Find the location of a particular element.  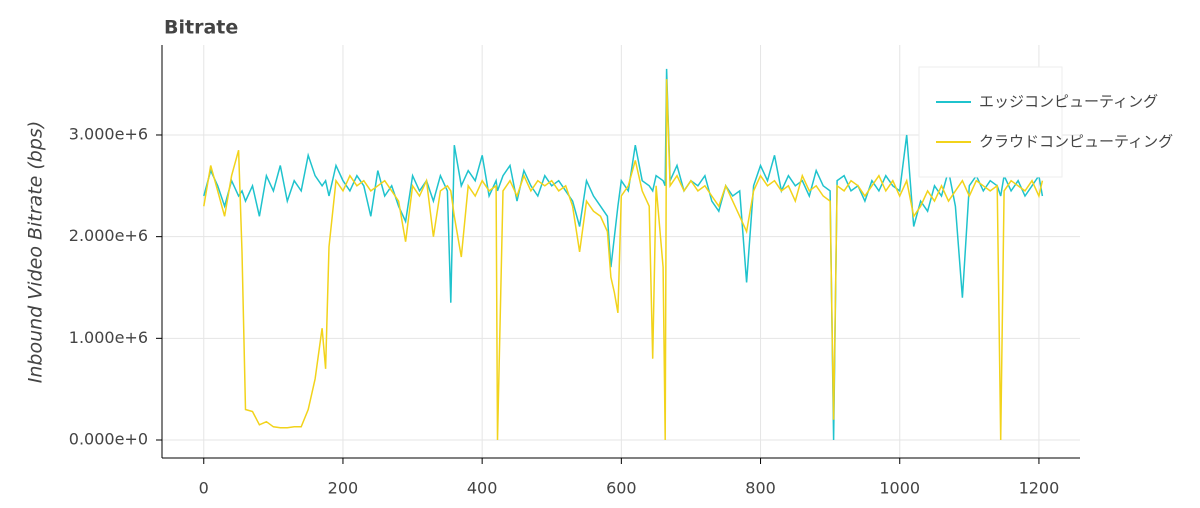

x-tick-label: 400 is located at coordinates (482, 488).